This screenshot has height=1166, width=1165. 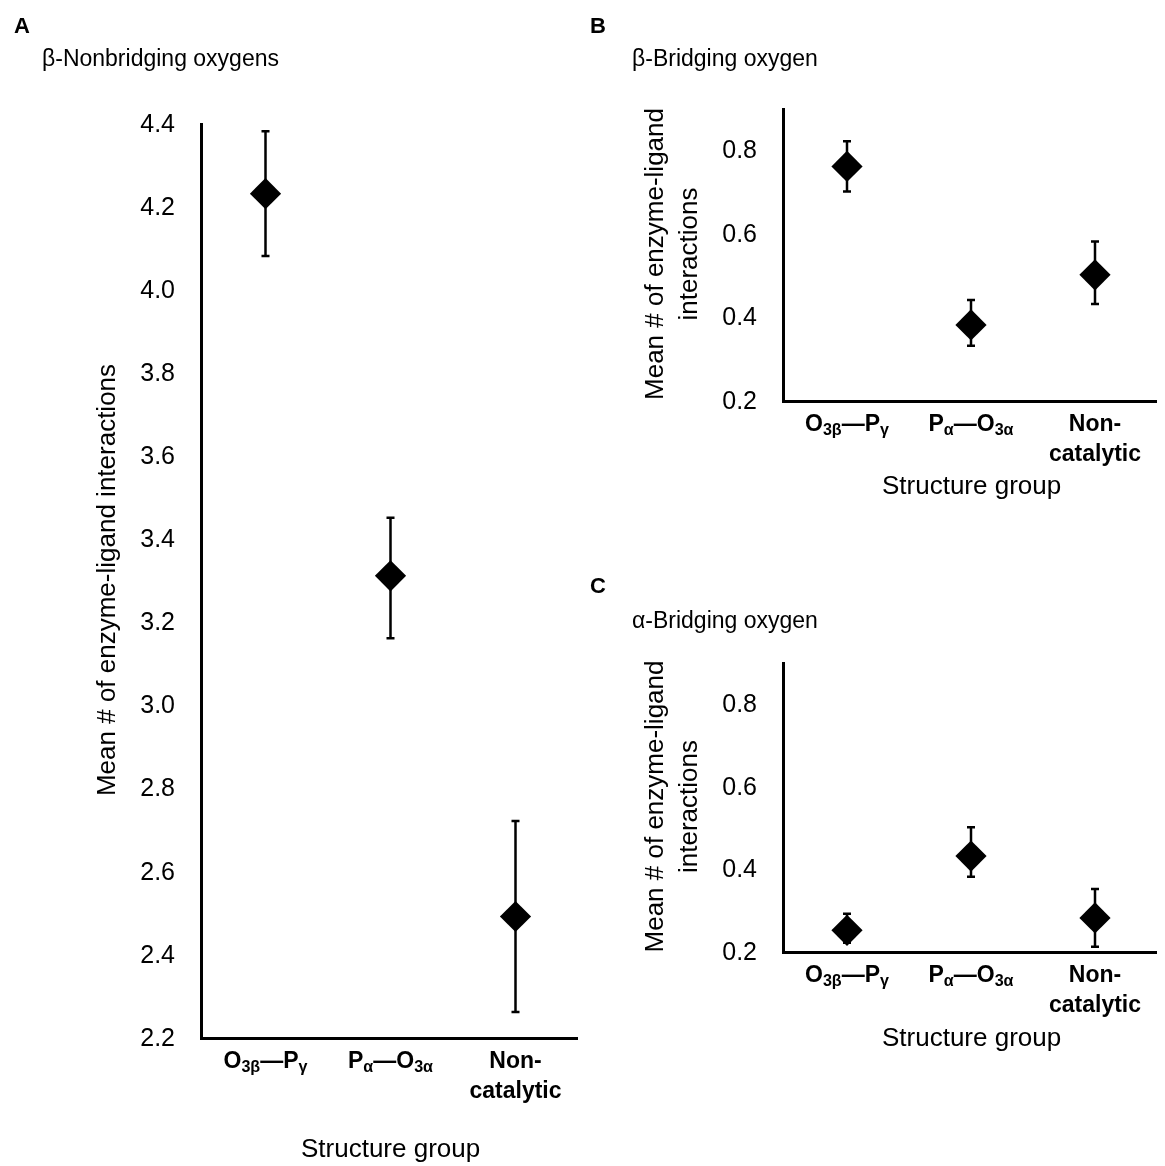 What do you see at coordinates (160, 58) in the screenshot?
I see `chart-title: β-Nonbridging oxygens` at bounding box center [160, 58].